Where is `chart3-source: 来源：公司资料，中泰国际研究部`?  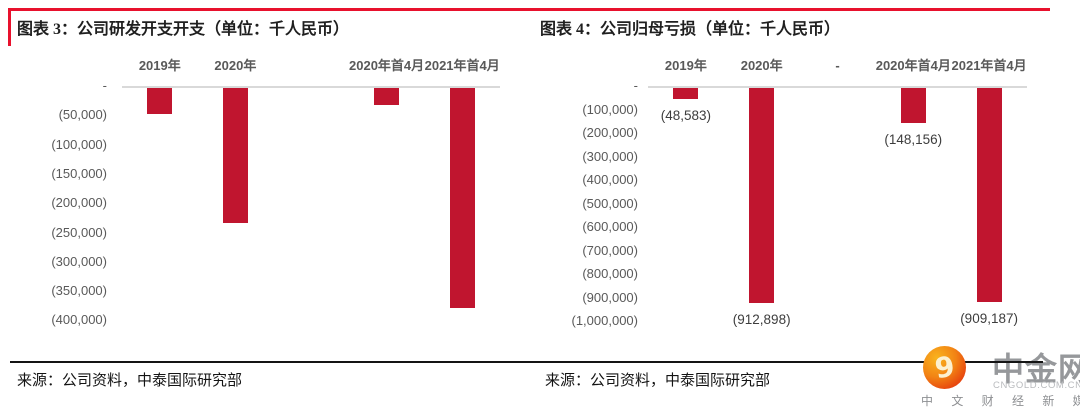
chart3-source: 来源：公司资料，中泰国际研究部 is located at coordinates (130, 381).